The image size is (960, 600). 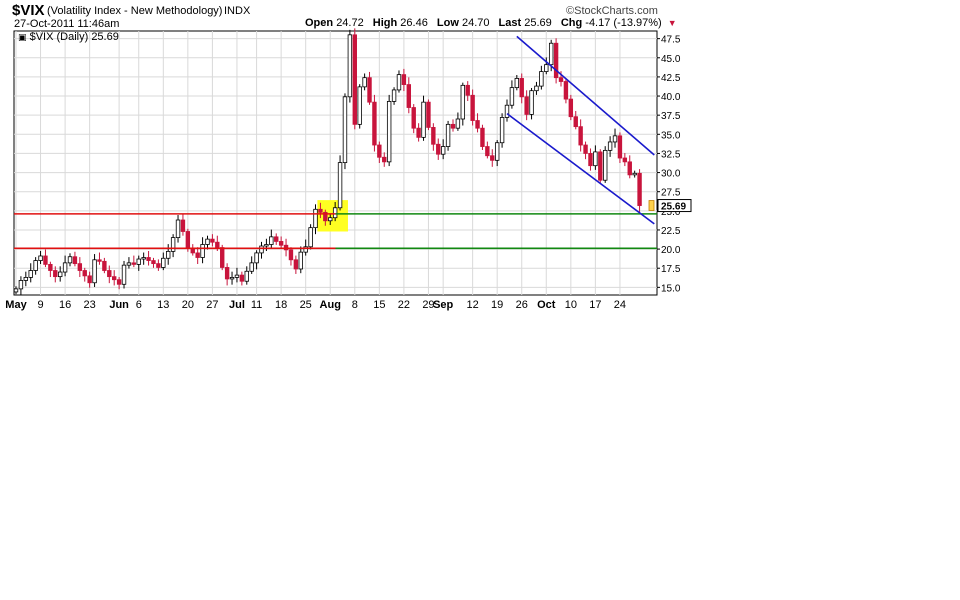 I want to click on x-tick-label: 12, so click(x=473, y=305).